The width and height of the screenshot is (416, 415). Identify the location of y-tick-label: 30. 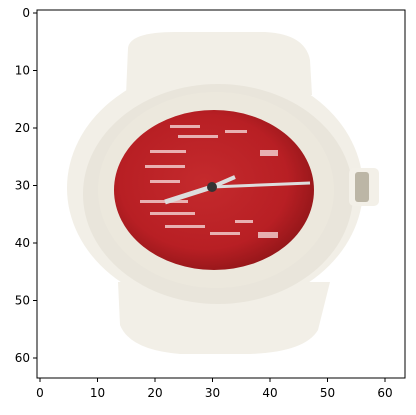
(22, 186).